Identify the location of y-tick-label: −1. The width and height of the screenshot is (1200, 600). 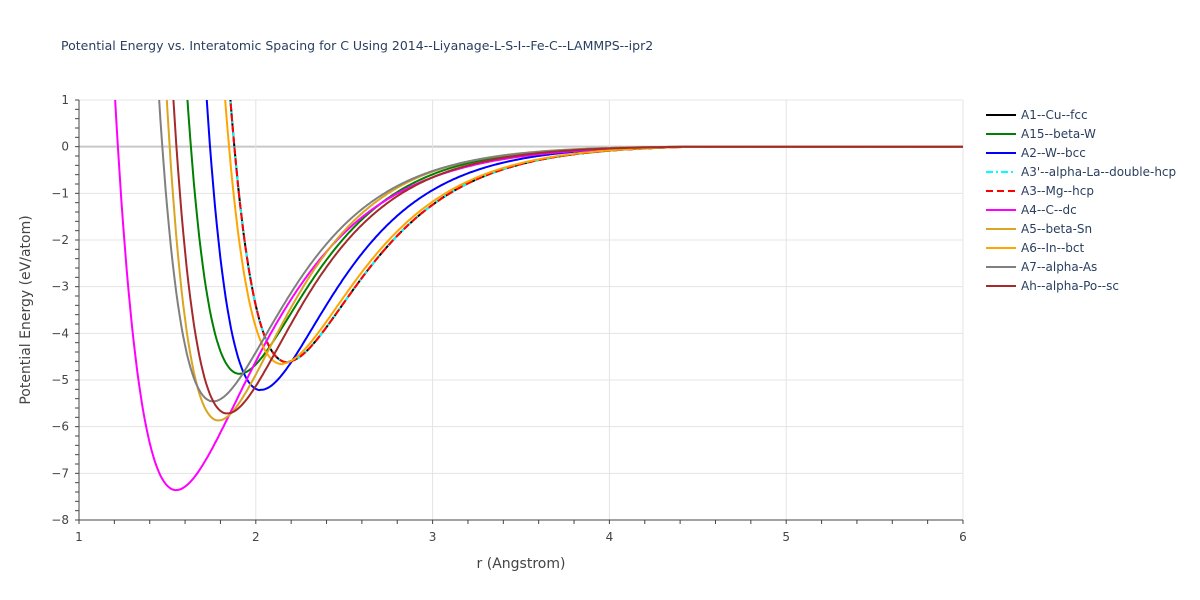
(60, 193).